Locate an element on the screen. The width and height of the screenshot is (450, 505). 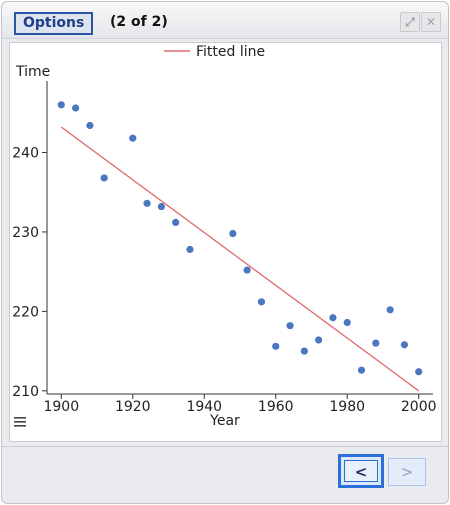
page-counter: (2 of 2) is located at coordinates (139, 22).